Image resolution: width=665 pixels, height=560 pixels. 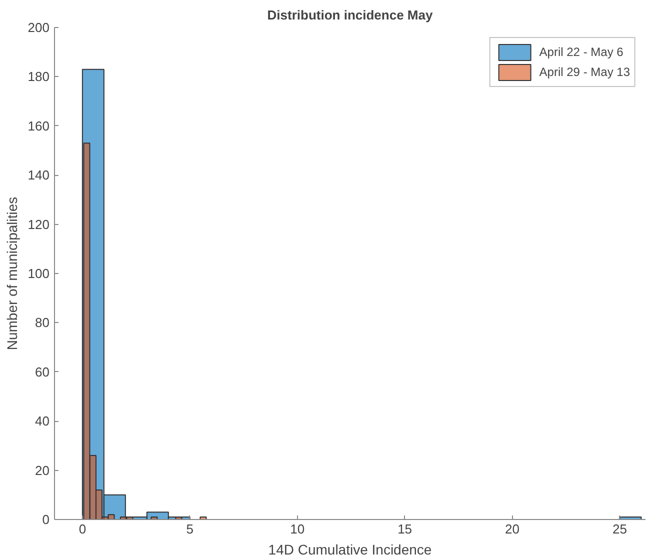 I want to click on chart-title: Distribution incidence May, so click(x=350, y=15).